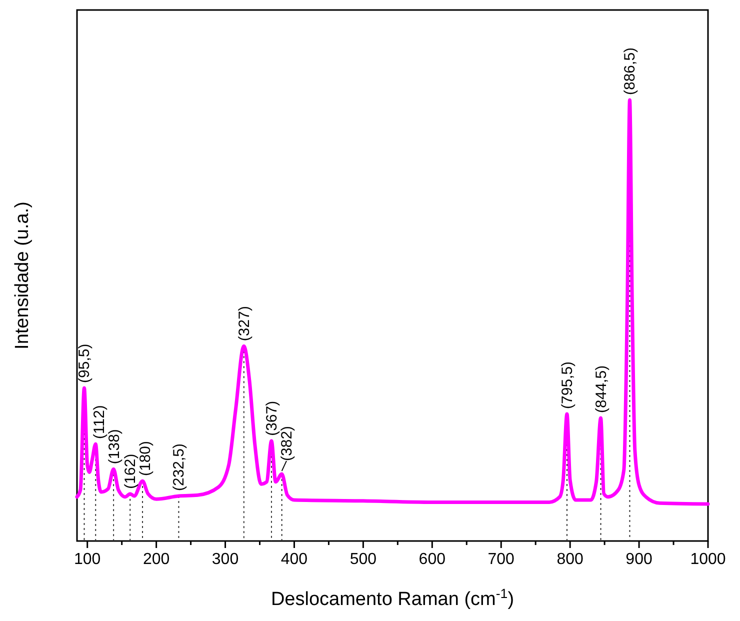  I want to click on x-tick-label: 800, so click(570, 559).